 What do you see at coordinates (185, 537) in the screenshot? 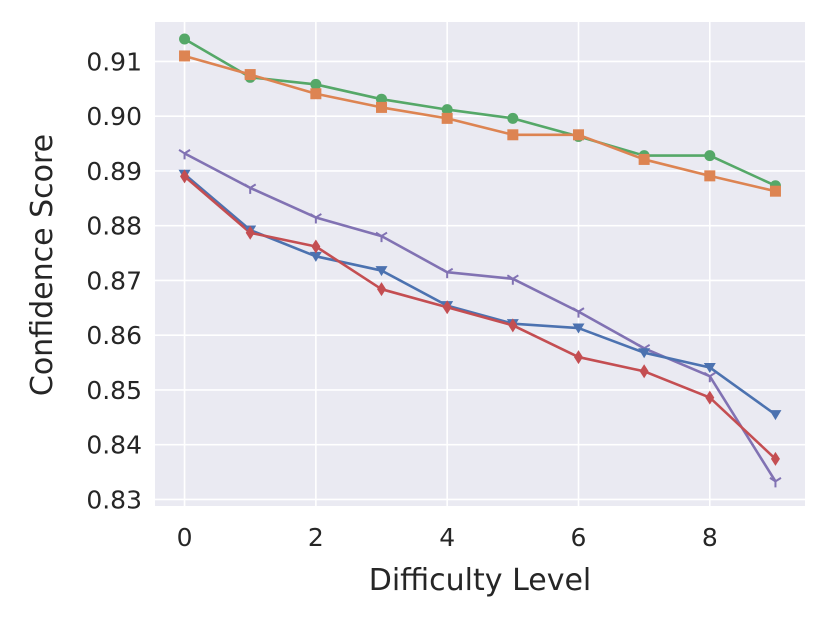
I see `x-tick-label: 0` at bounding box center [185, 537].